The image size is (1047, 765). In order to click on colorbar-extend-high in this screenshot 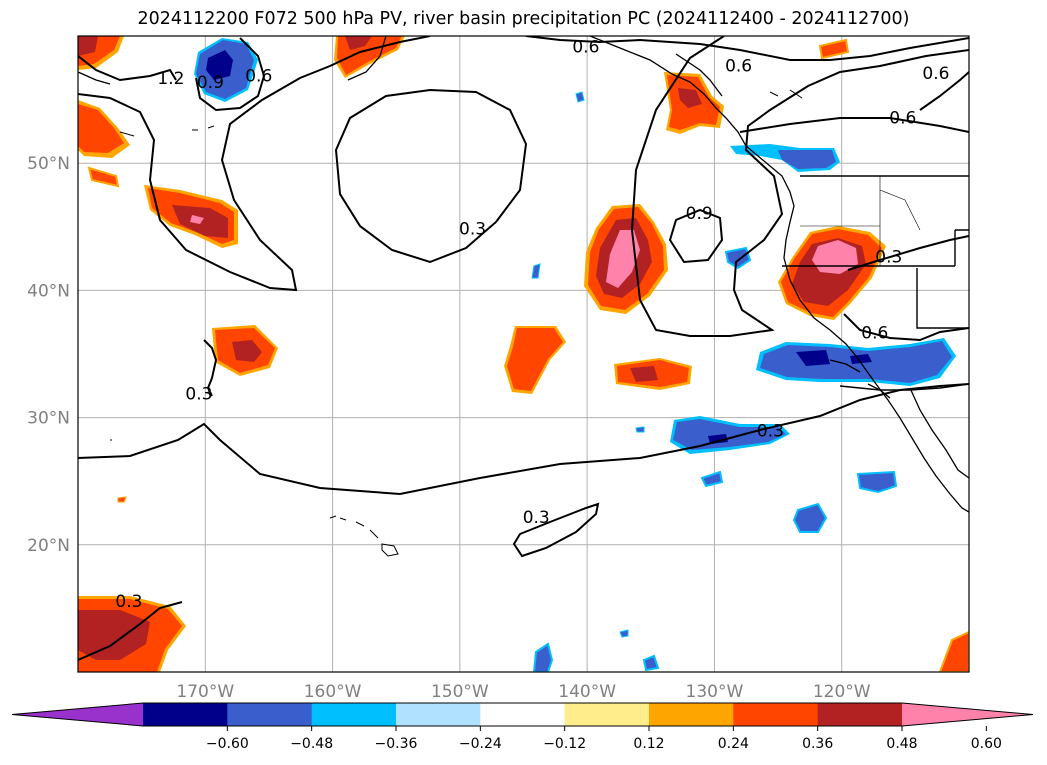, I will do `click(967, 714)`.